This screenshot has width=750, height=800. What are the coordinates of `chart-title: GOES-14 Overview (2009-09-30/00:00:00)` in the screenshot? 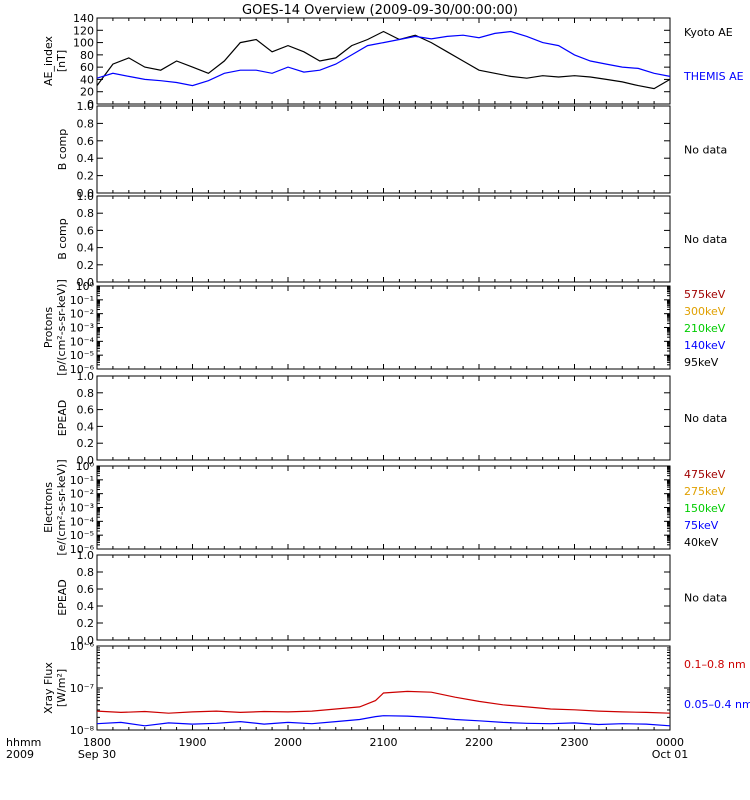 It's located at (380, 10).